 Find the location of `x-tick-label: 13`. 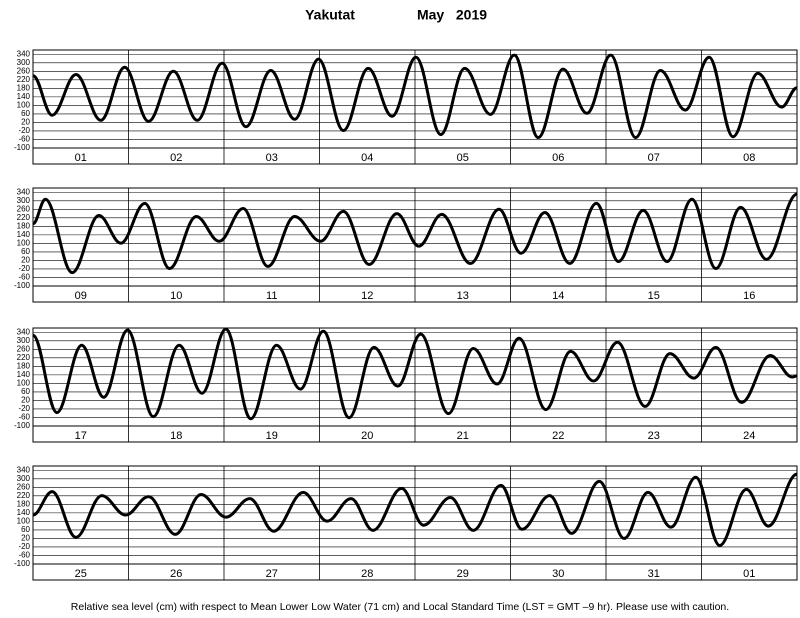

x-tick-label: 13 is located at coordinates (463, 296).